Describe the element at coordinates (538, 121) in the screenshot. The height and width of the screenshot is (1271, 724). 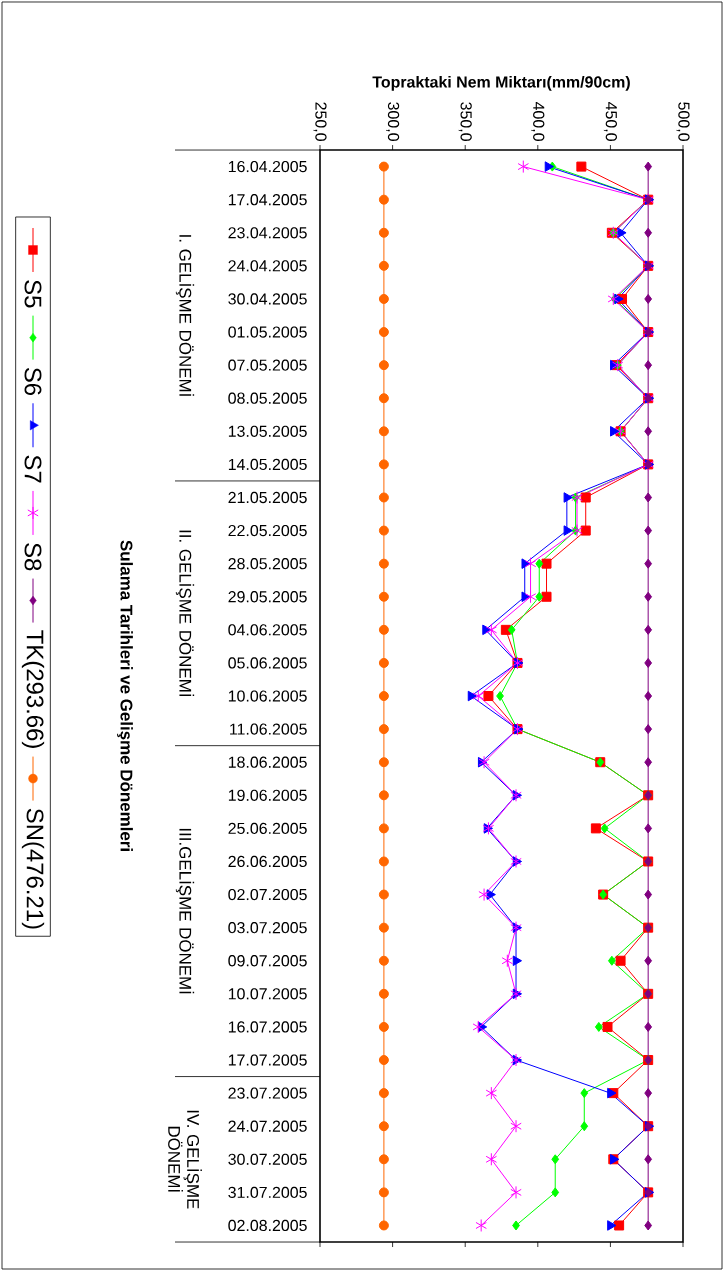
I see `x-tick-label: 400,0` at that location.